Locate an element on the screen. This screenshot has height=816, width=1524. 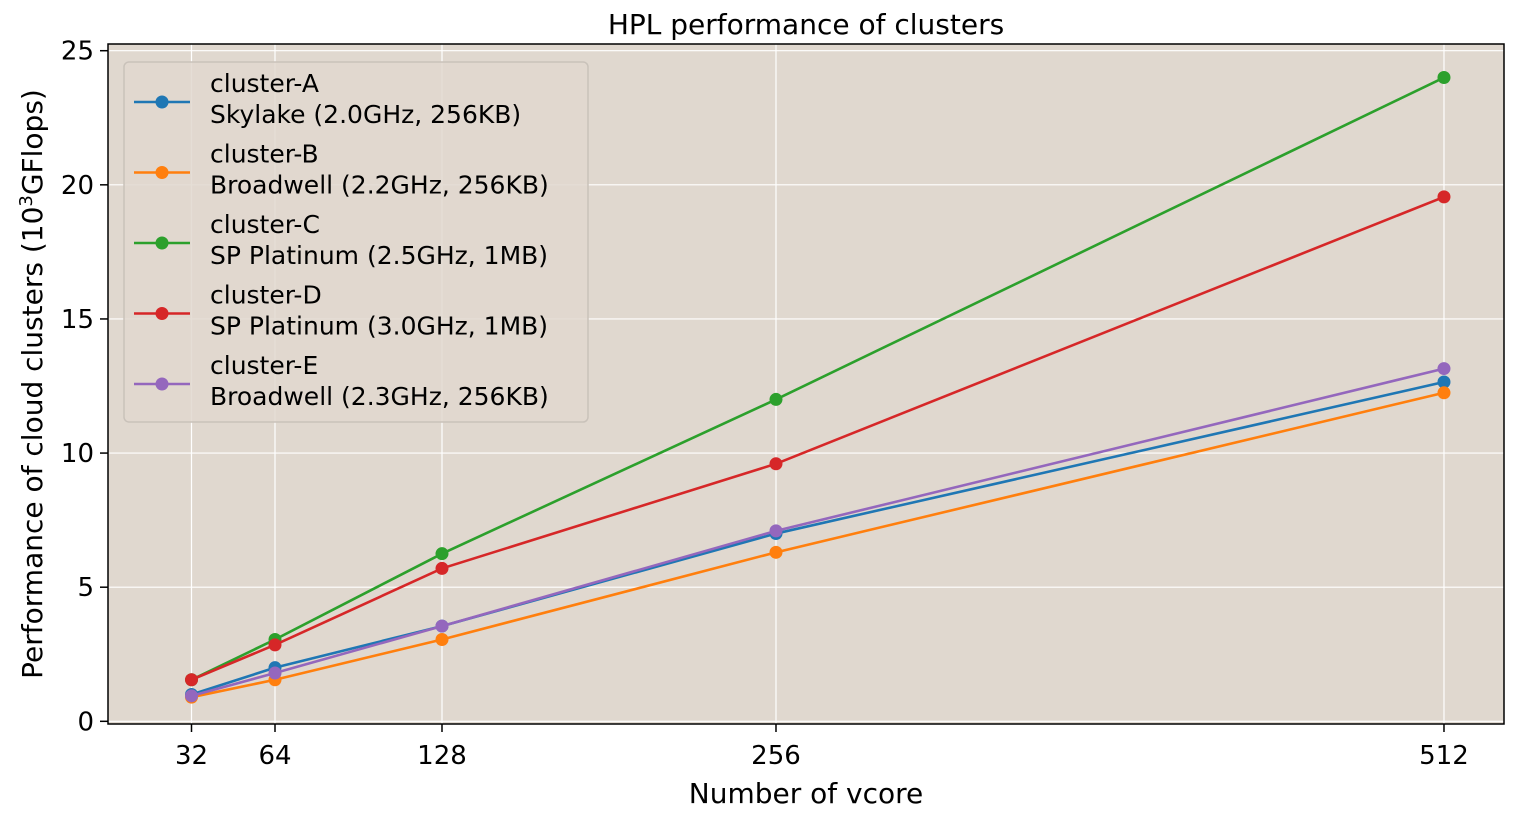
y-axis-label-sup: 3 is located at coordinates (26, 200).